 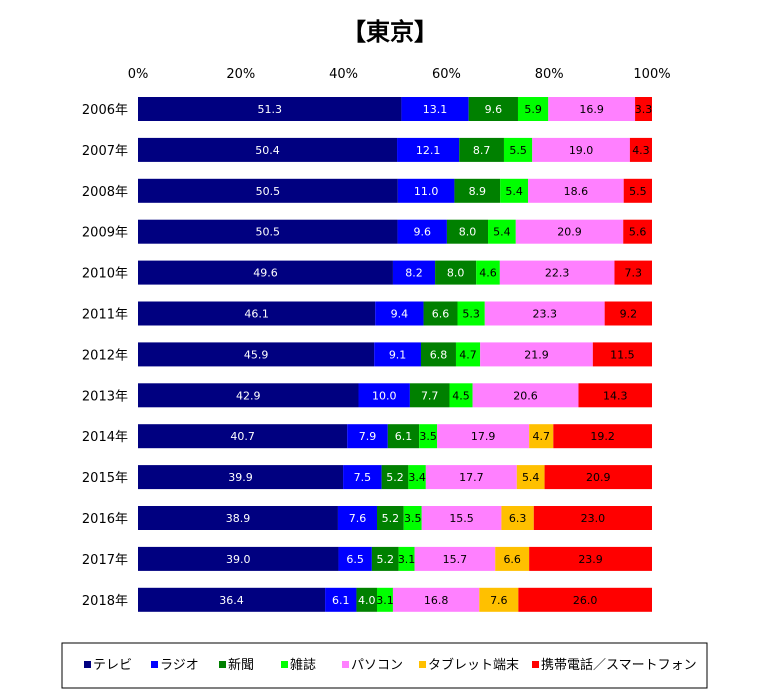 I want to click on data-label: 46.1, so click(x=256, y=314).